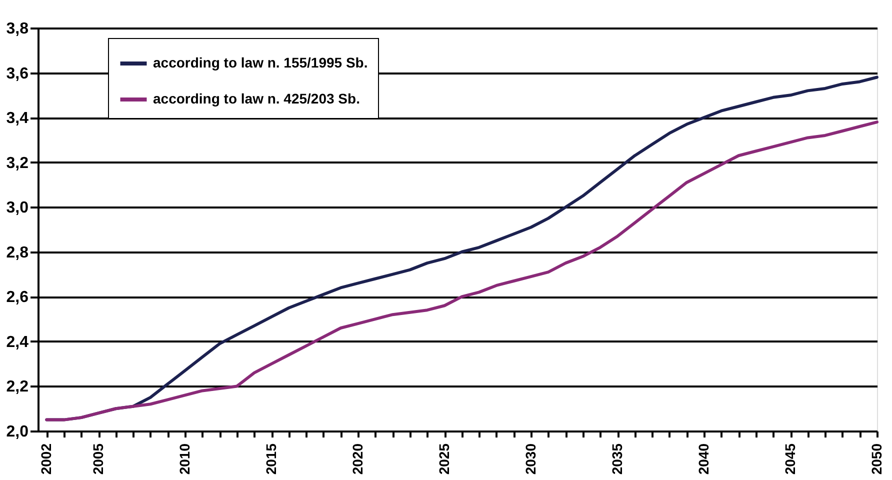 The image size is (892, 480). What do you see at coordinates (17, 253) in the screenshot?
I see `y-tick-label: 2,8` at bounding box center [17, 253].